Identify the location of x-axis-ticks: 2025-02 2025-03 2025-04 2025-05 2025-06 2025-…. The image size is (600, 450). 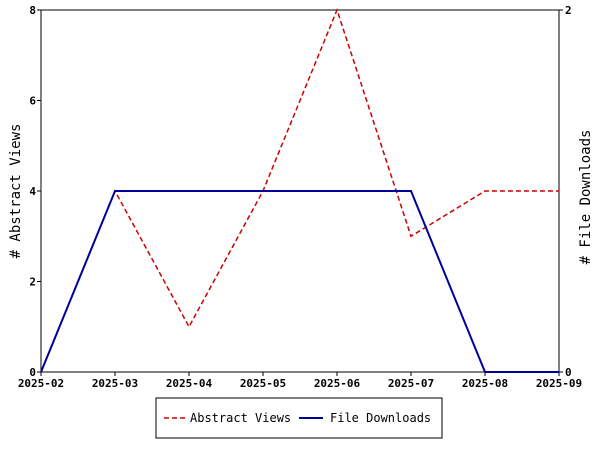
(300, 381).